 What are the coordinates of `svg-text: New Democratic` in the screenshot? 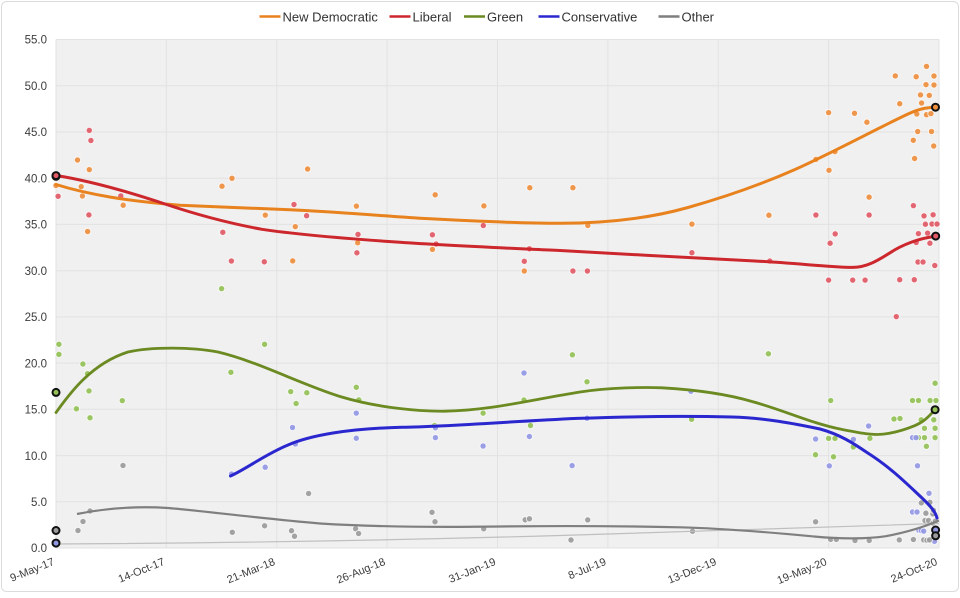 It's located at (331, 16).